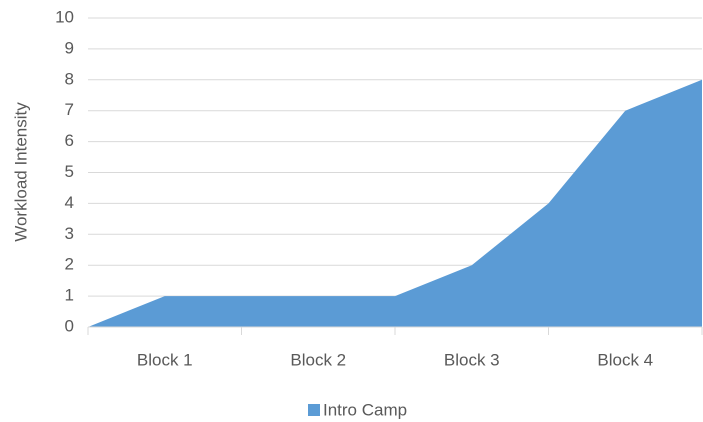 The image size is (703, 422). What do you see at coordinates (69, 202) in the screenshot?
I see `y-tick-label: 4` at bounding box center [69, 202].